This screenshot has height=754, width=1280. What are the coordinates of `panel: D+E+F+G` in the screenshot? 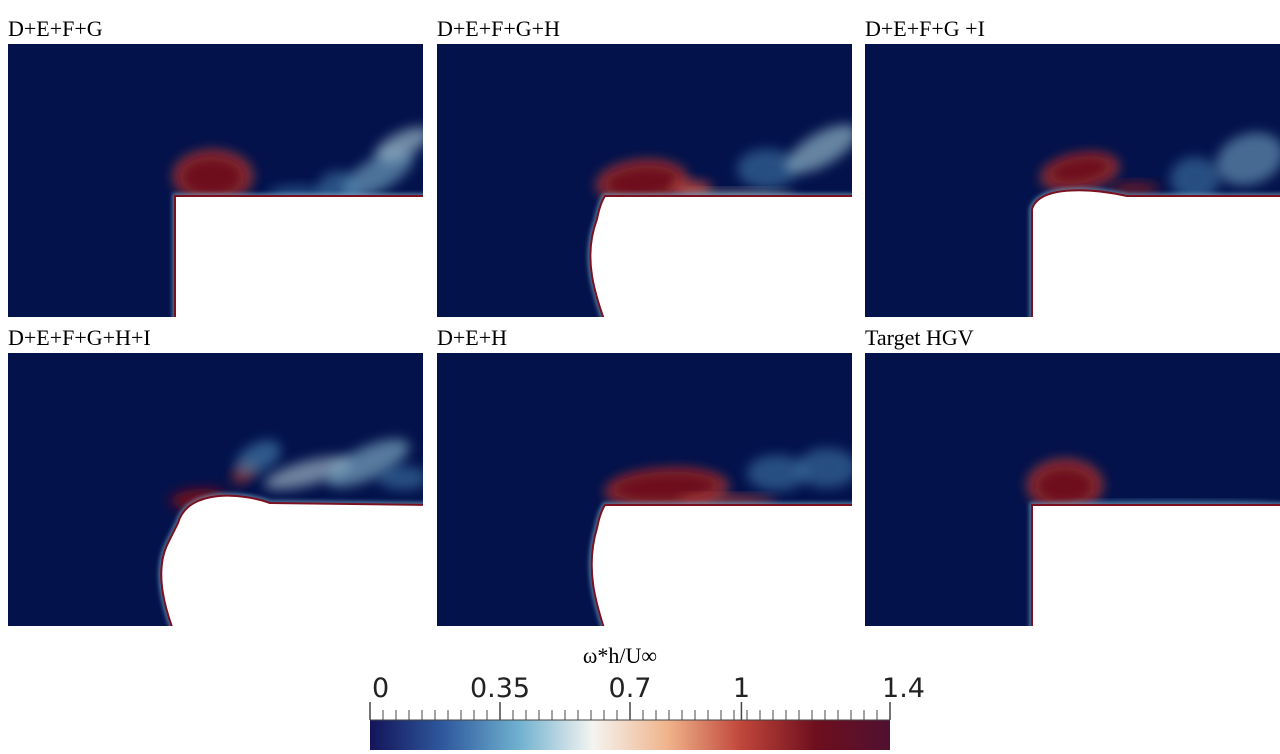 It's located at (215, 166).